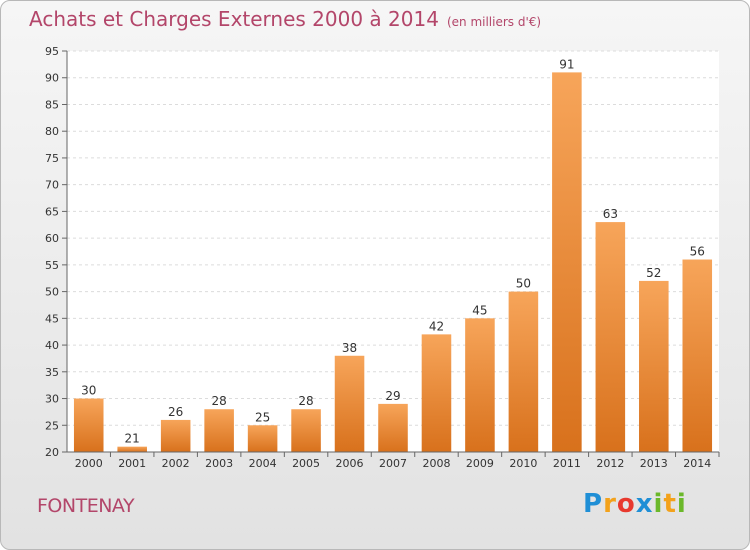  What do you see at coordinates (52, 185) in the screenshot?
I see `y-tick-label: 70` at bounding box center [52, 185].